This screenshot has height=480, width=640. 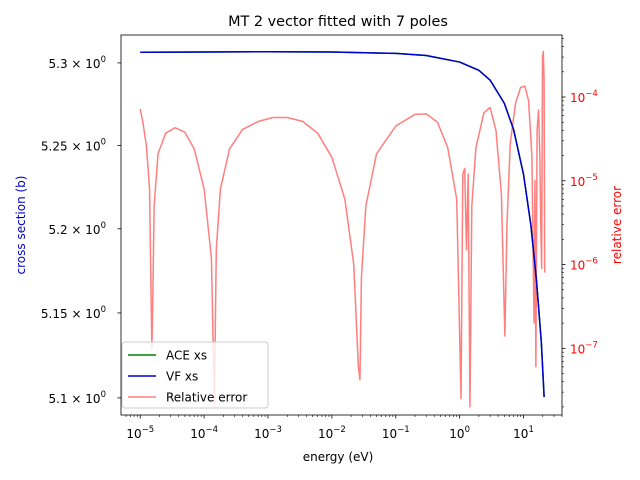 What do you see at coordinates (617, 225) in the screenshot?
I see `y-axis-right-title: relative error` at bounding box center [617, 225].